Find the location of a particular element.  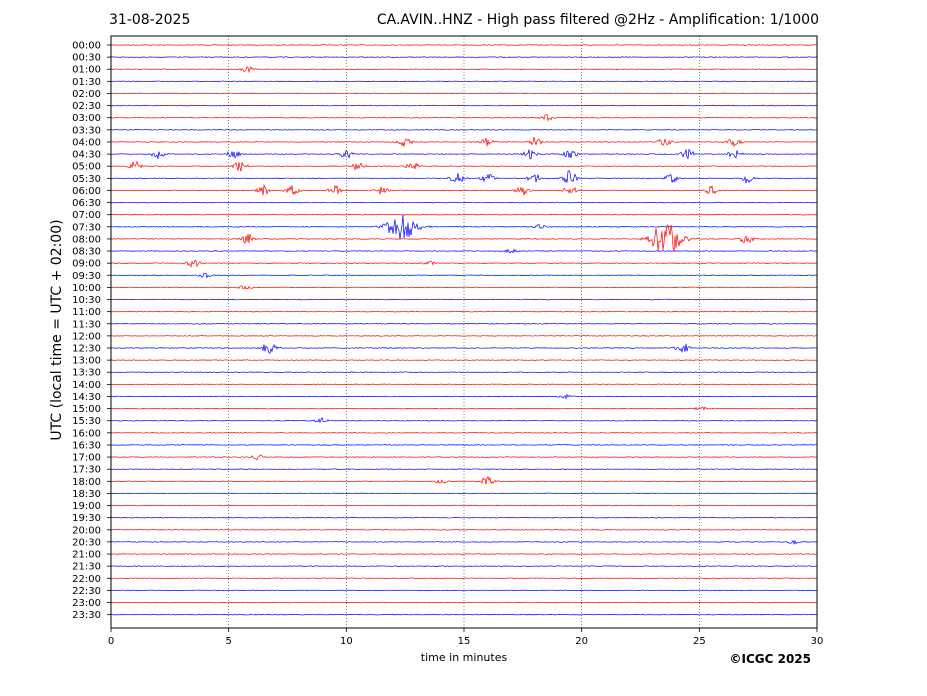

y-tick-label: 22:30 is located at coordinates (86, 591).